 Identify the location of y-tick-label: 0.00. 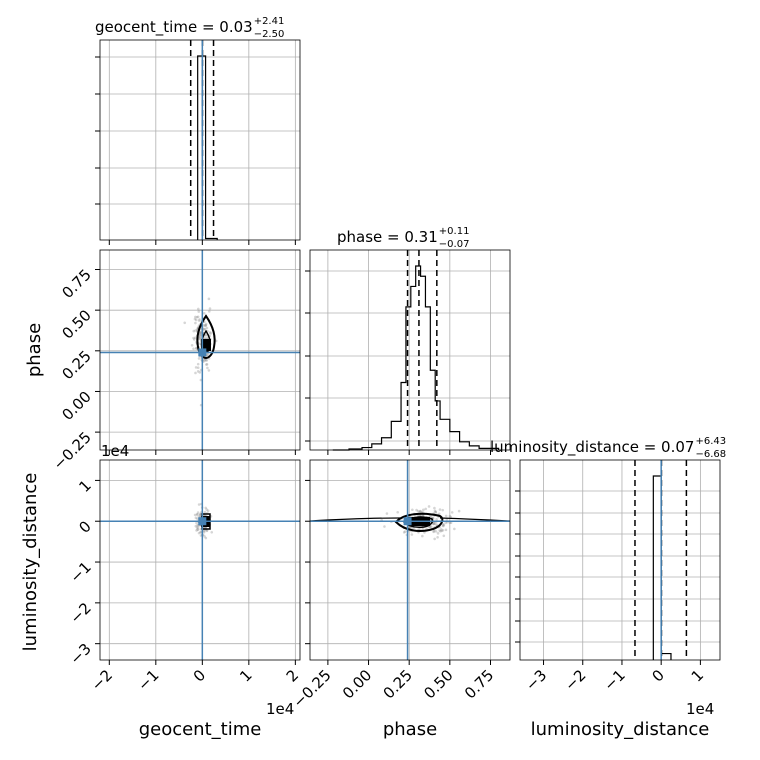
(76, 406).